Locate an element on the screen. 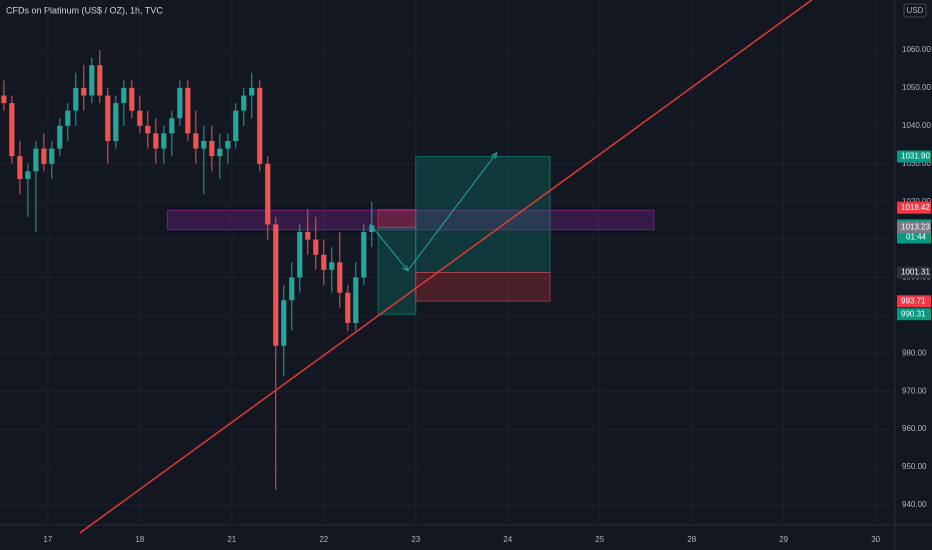 This screenshot has width=932, height=550. countdown: 01:44 is located at coordinates (916, 236).